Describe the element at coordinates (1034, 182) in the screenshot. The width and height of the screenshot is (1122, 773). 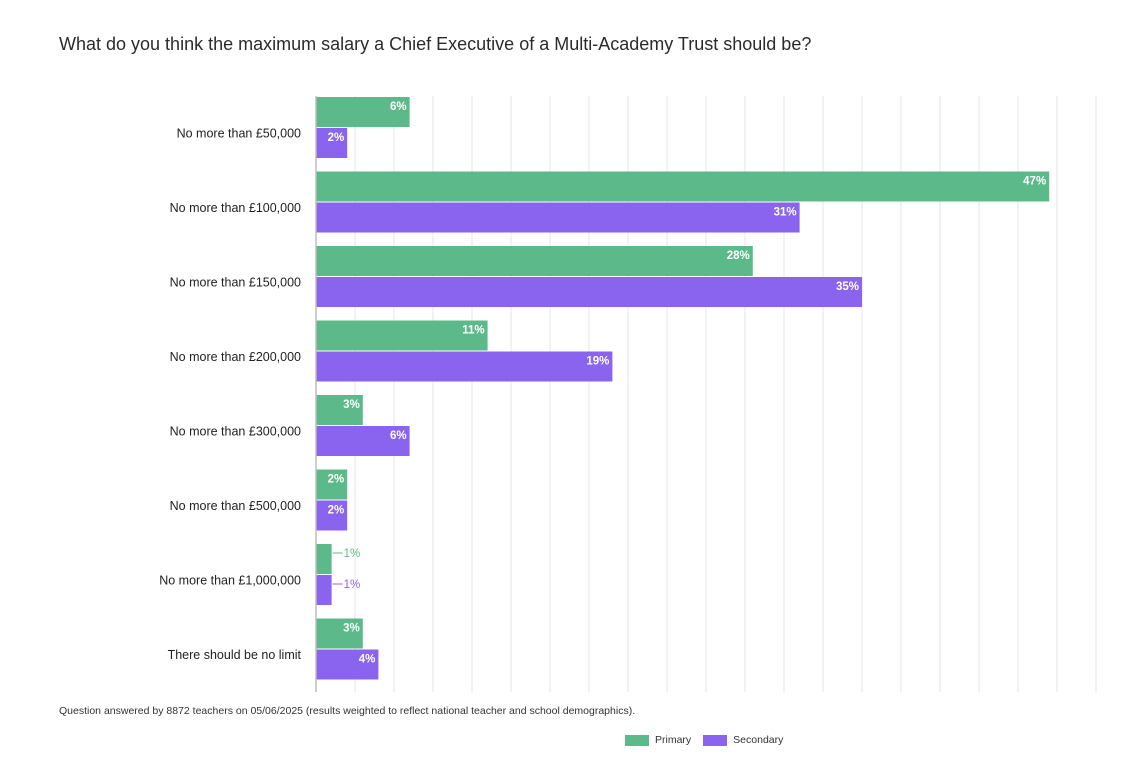
I see `value-label-primary: 47%` at that location.